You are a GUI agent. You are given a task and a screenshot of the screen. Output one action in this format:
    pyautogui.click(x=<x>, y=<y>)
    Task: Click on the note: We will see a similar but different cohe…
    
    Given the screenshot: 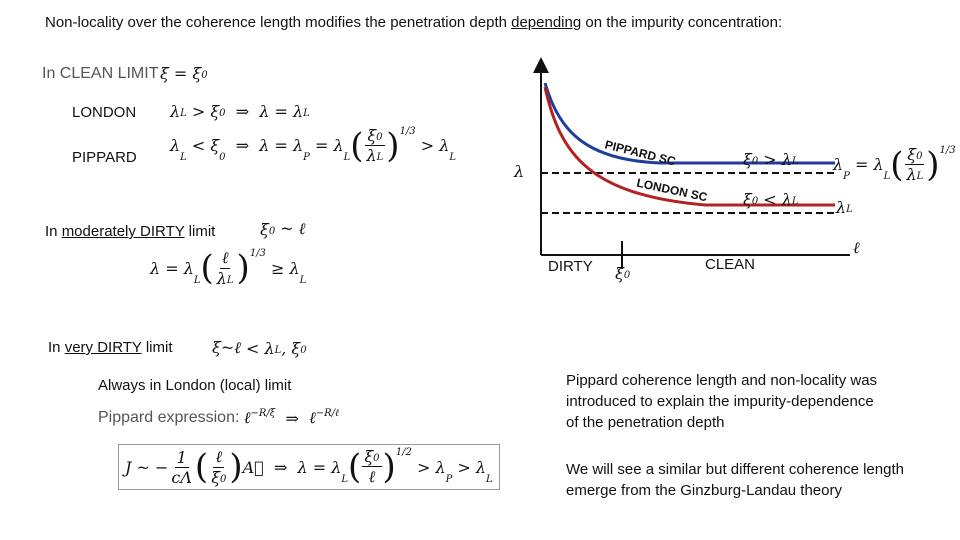 What is the action you would take?
    pyautogui.click(x=735, y=480)
    